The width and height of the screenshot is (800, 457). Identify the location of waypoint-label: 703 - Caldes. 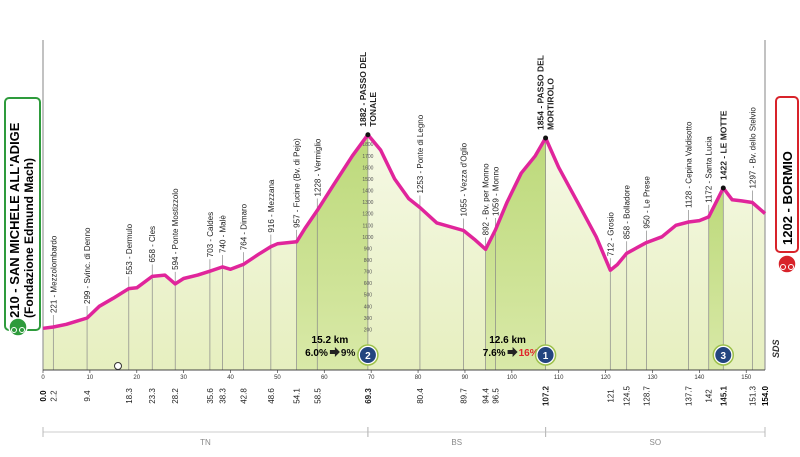
(210, 234).